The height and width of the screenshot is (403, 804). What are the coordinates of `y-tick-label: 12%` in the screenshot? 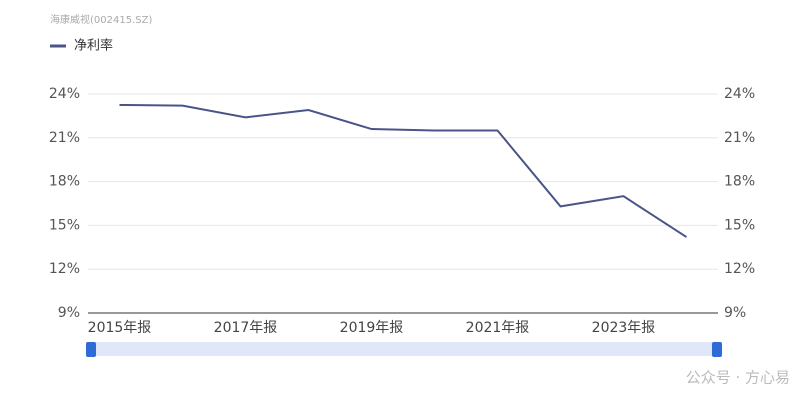 It's located at (64, 269).